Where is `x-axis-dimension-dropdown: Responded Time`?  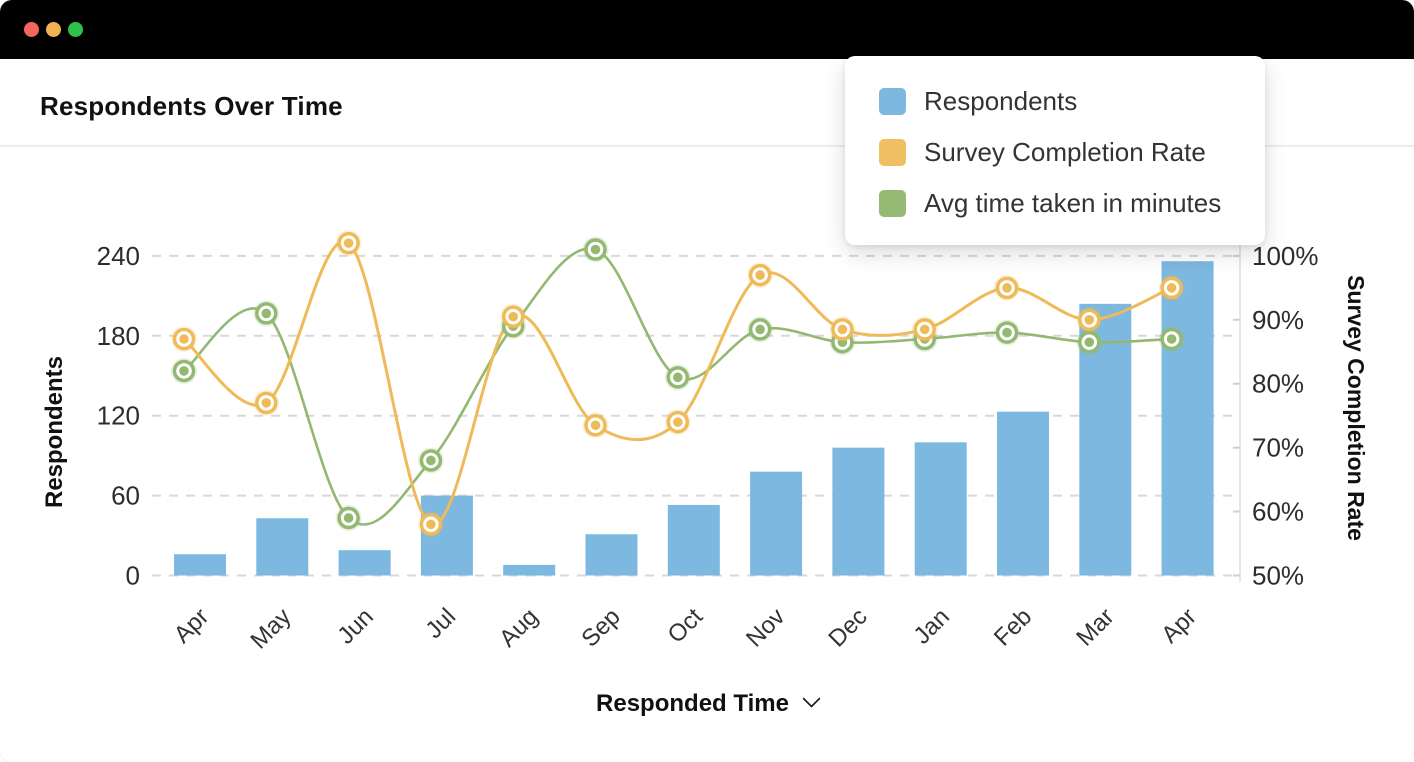 x-axis-dimension-dropdown: Responded Time is located at coordinates (707, 703).